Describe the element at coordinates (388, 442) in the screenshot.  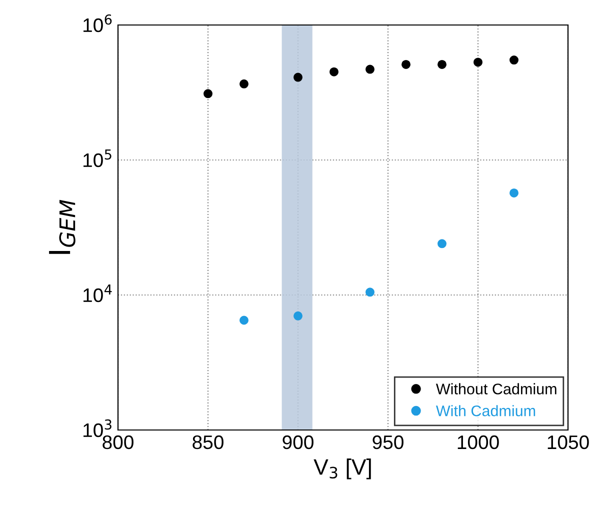
I see `x-tick-label: 950` at that location.